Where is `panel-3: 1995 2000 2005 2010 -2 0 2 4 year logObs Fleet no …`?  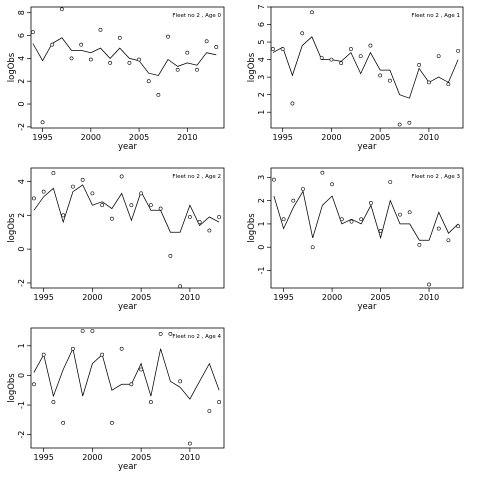
panel-3: 1995 2000 2005 2010 -2 0 2 4 year logObs Fleet no … is located at coordinates (116, 239).